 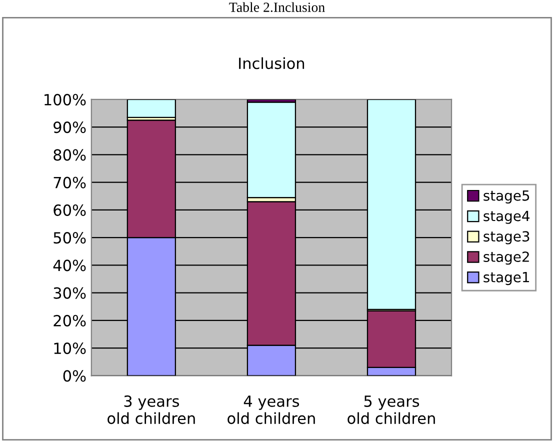 What do you see at coordinates (271, 410) in the screenshot?
I see `x-tick-label: 4 years old children` at bounding box center [271, 410].